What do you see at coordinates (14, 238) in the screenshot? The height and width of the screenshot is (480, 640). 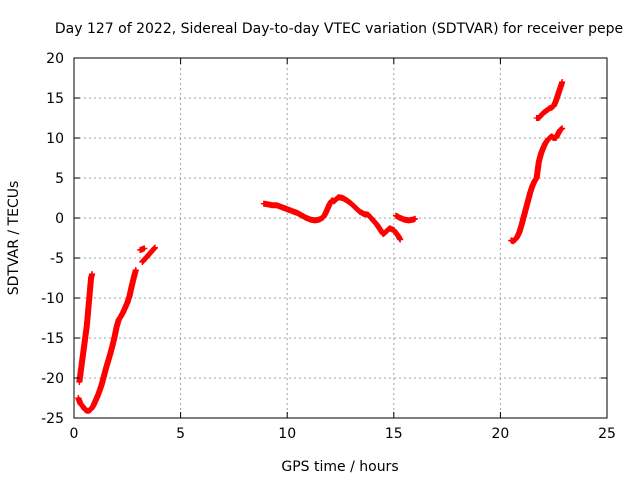 I see `y-axis-label: SDTVAR / TECUs` at bounding box center [14, 238].